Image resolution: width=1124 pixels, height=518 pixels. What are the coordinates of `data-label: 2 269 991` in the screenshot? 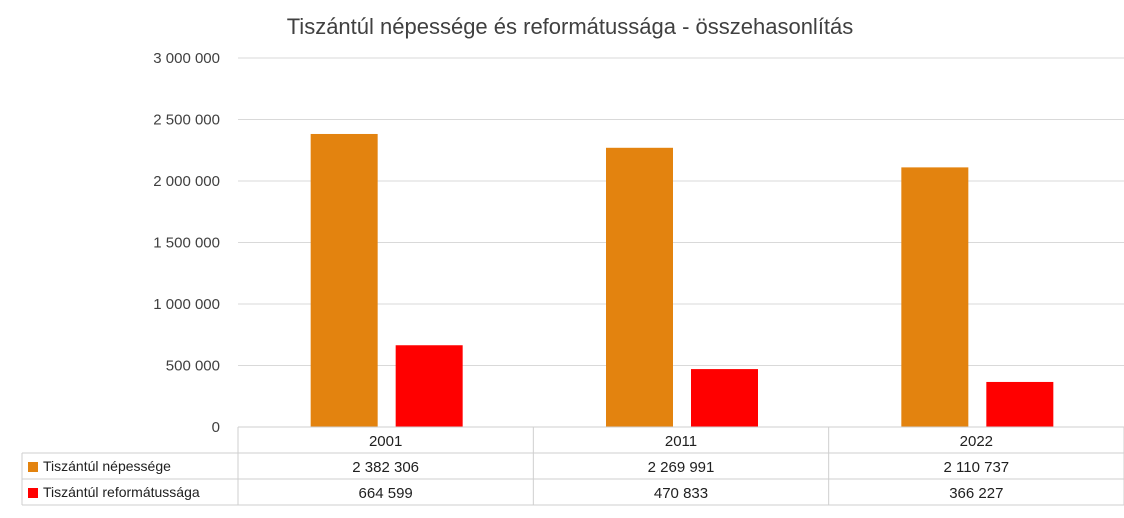 It's located at (681, 467).